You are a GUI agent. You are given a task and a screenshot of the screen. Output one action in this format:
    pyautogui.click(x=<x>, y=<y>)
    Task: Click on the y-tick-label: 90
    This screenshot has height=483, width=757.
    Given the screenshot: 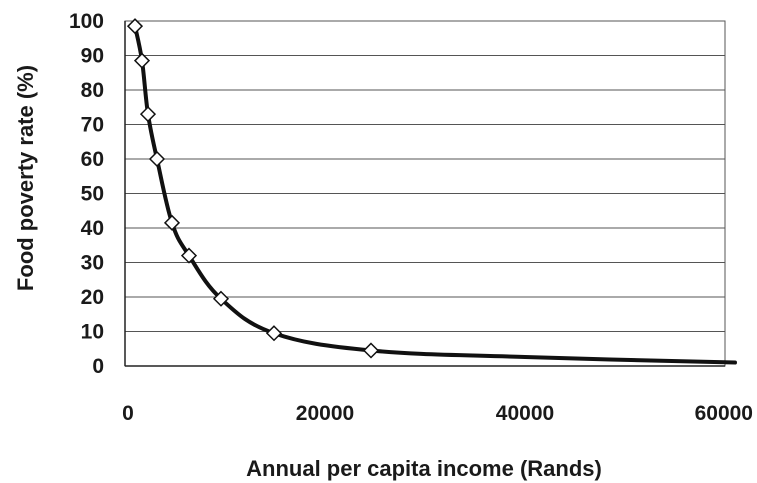 What is the action you would take?
    pyautogui.click(x=92, y=56)
    